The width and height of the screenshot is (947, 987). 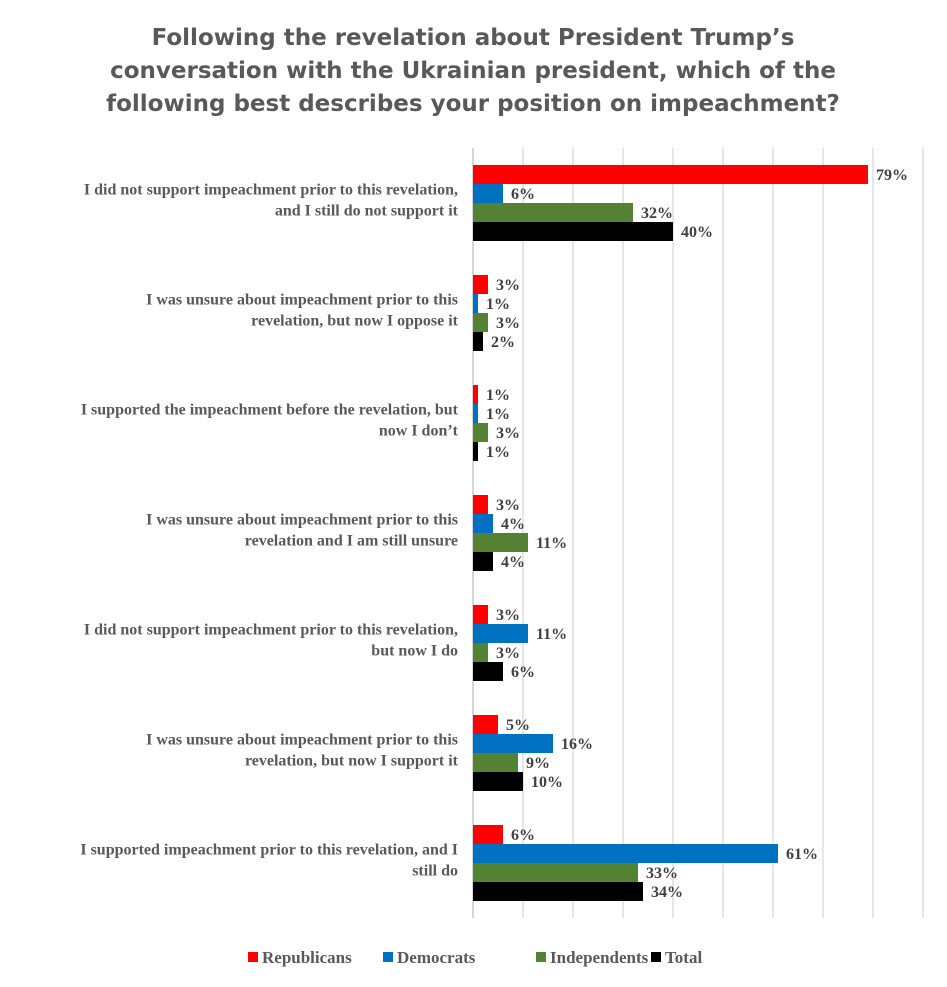 What do you see at coordinates (599, 957) in the screenshot?
I see `legend-label: Independents` at bounding box center [599, 957].